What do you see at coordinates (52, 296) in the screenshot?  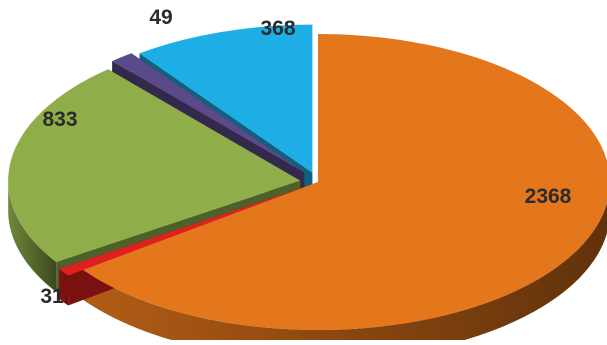 I see `data-label-31: 31` at bounding box center [52, 296].